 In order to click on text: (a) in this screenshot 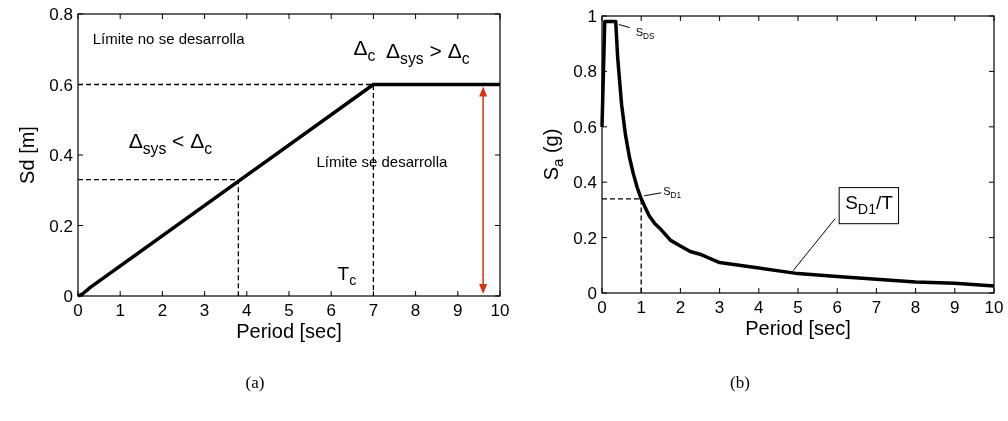, I will do `click(255, 382)`.